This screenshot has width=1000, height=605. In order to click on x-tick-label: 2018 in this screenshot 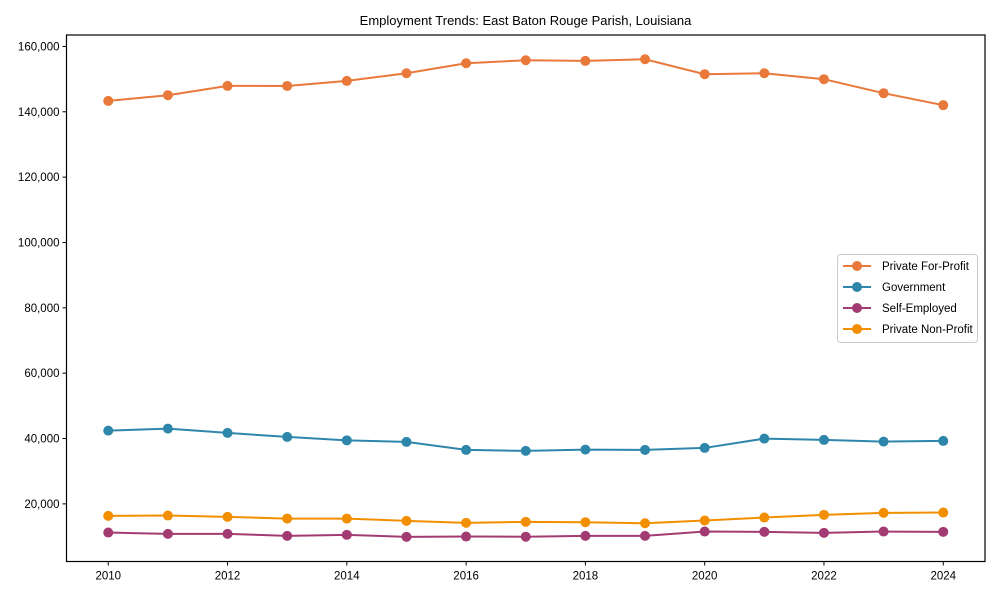, I will do `click(586, 577)`.